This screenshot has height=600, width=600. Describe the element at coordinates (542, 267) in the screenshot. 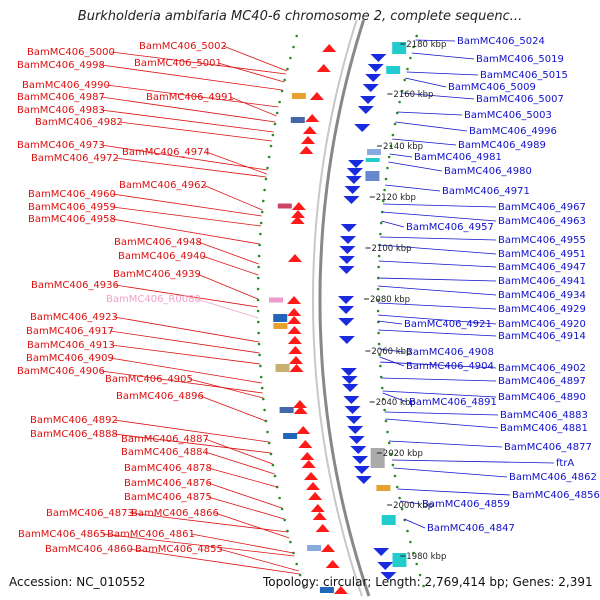

I see `gene-label-right: BamMC406_4947` at that location.